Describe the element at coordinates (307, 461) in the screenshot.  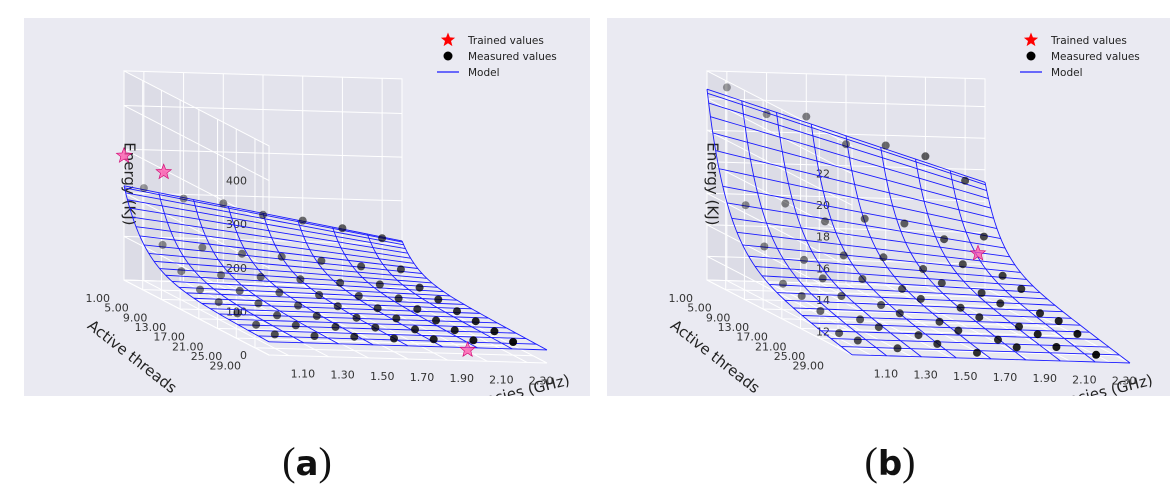
I see `caption-a: (a)` at that location.